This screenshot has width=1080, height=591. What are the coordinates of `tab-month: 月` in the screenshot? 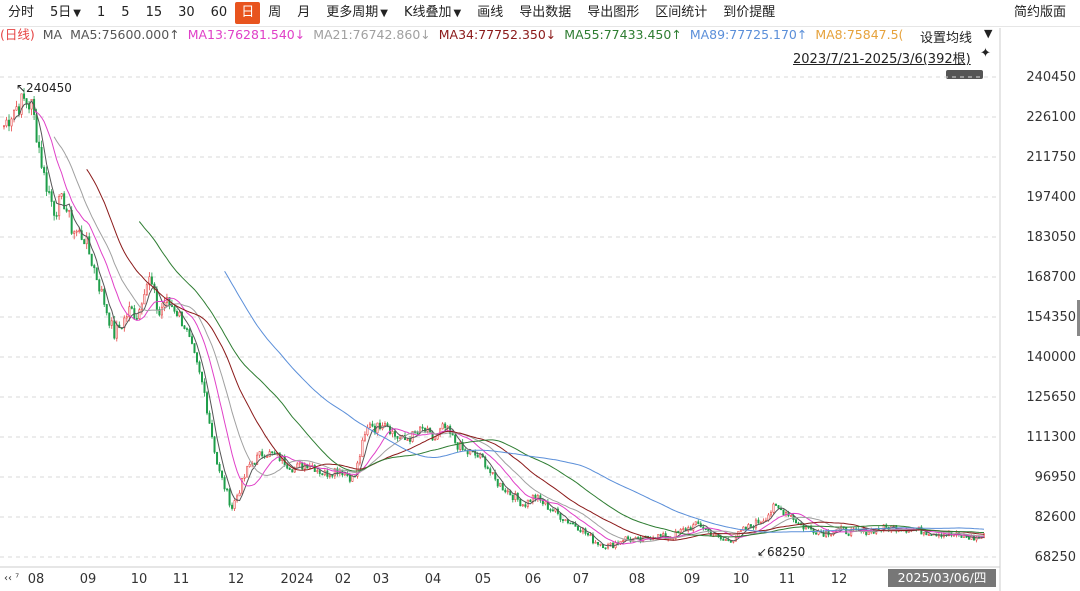 It's located at (304, 12).